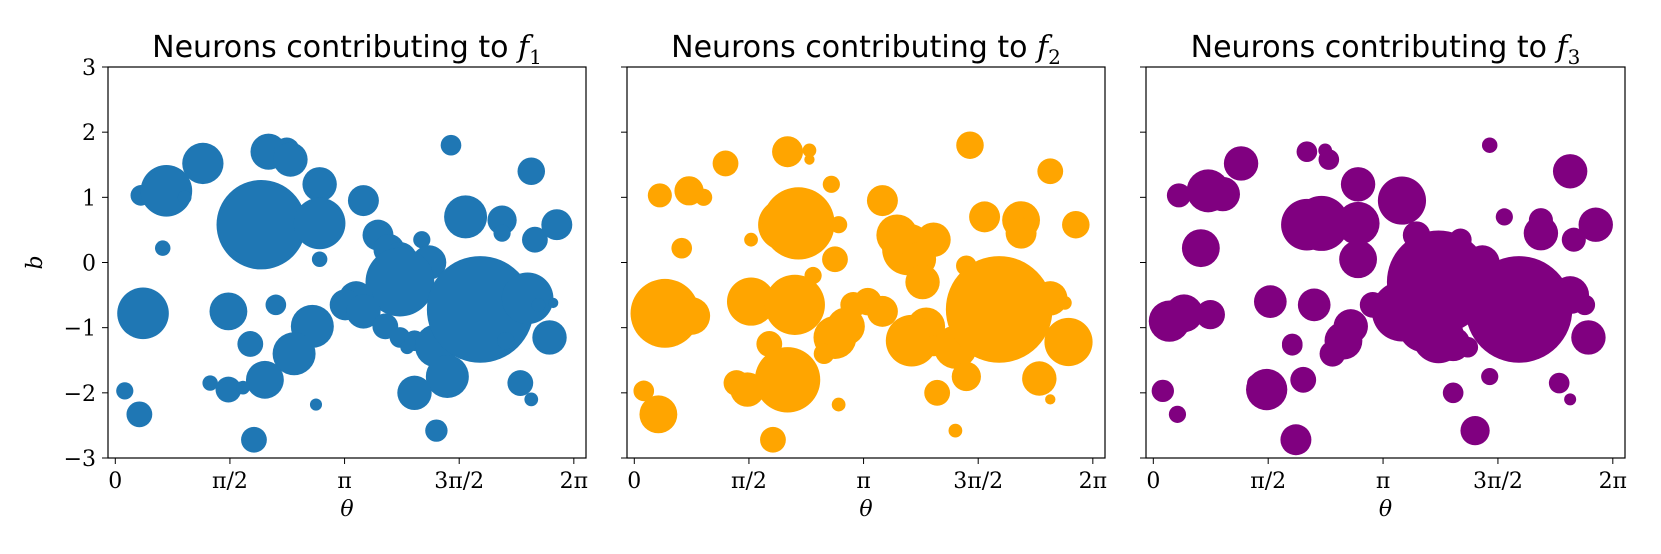 This screenshot has width=1661, height=554. Describe the element at coordinates (866, 49) in the screenshot. I see `chart-title: Neurons contributing to f2` at that location.